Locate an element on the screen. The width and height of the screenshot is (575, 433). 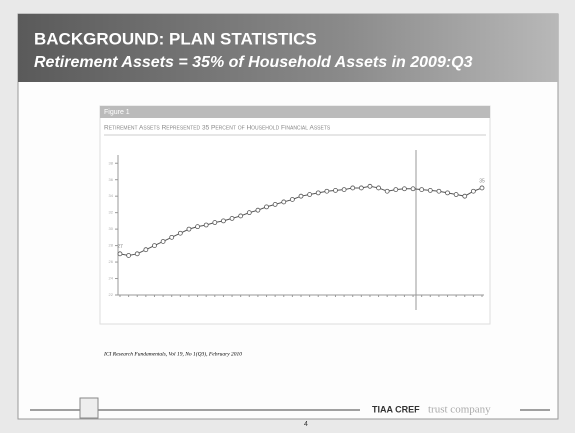
value-label: 35 is located at coordinates (482, 181).